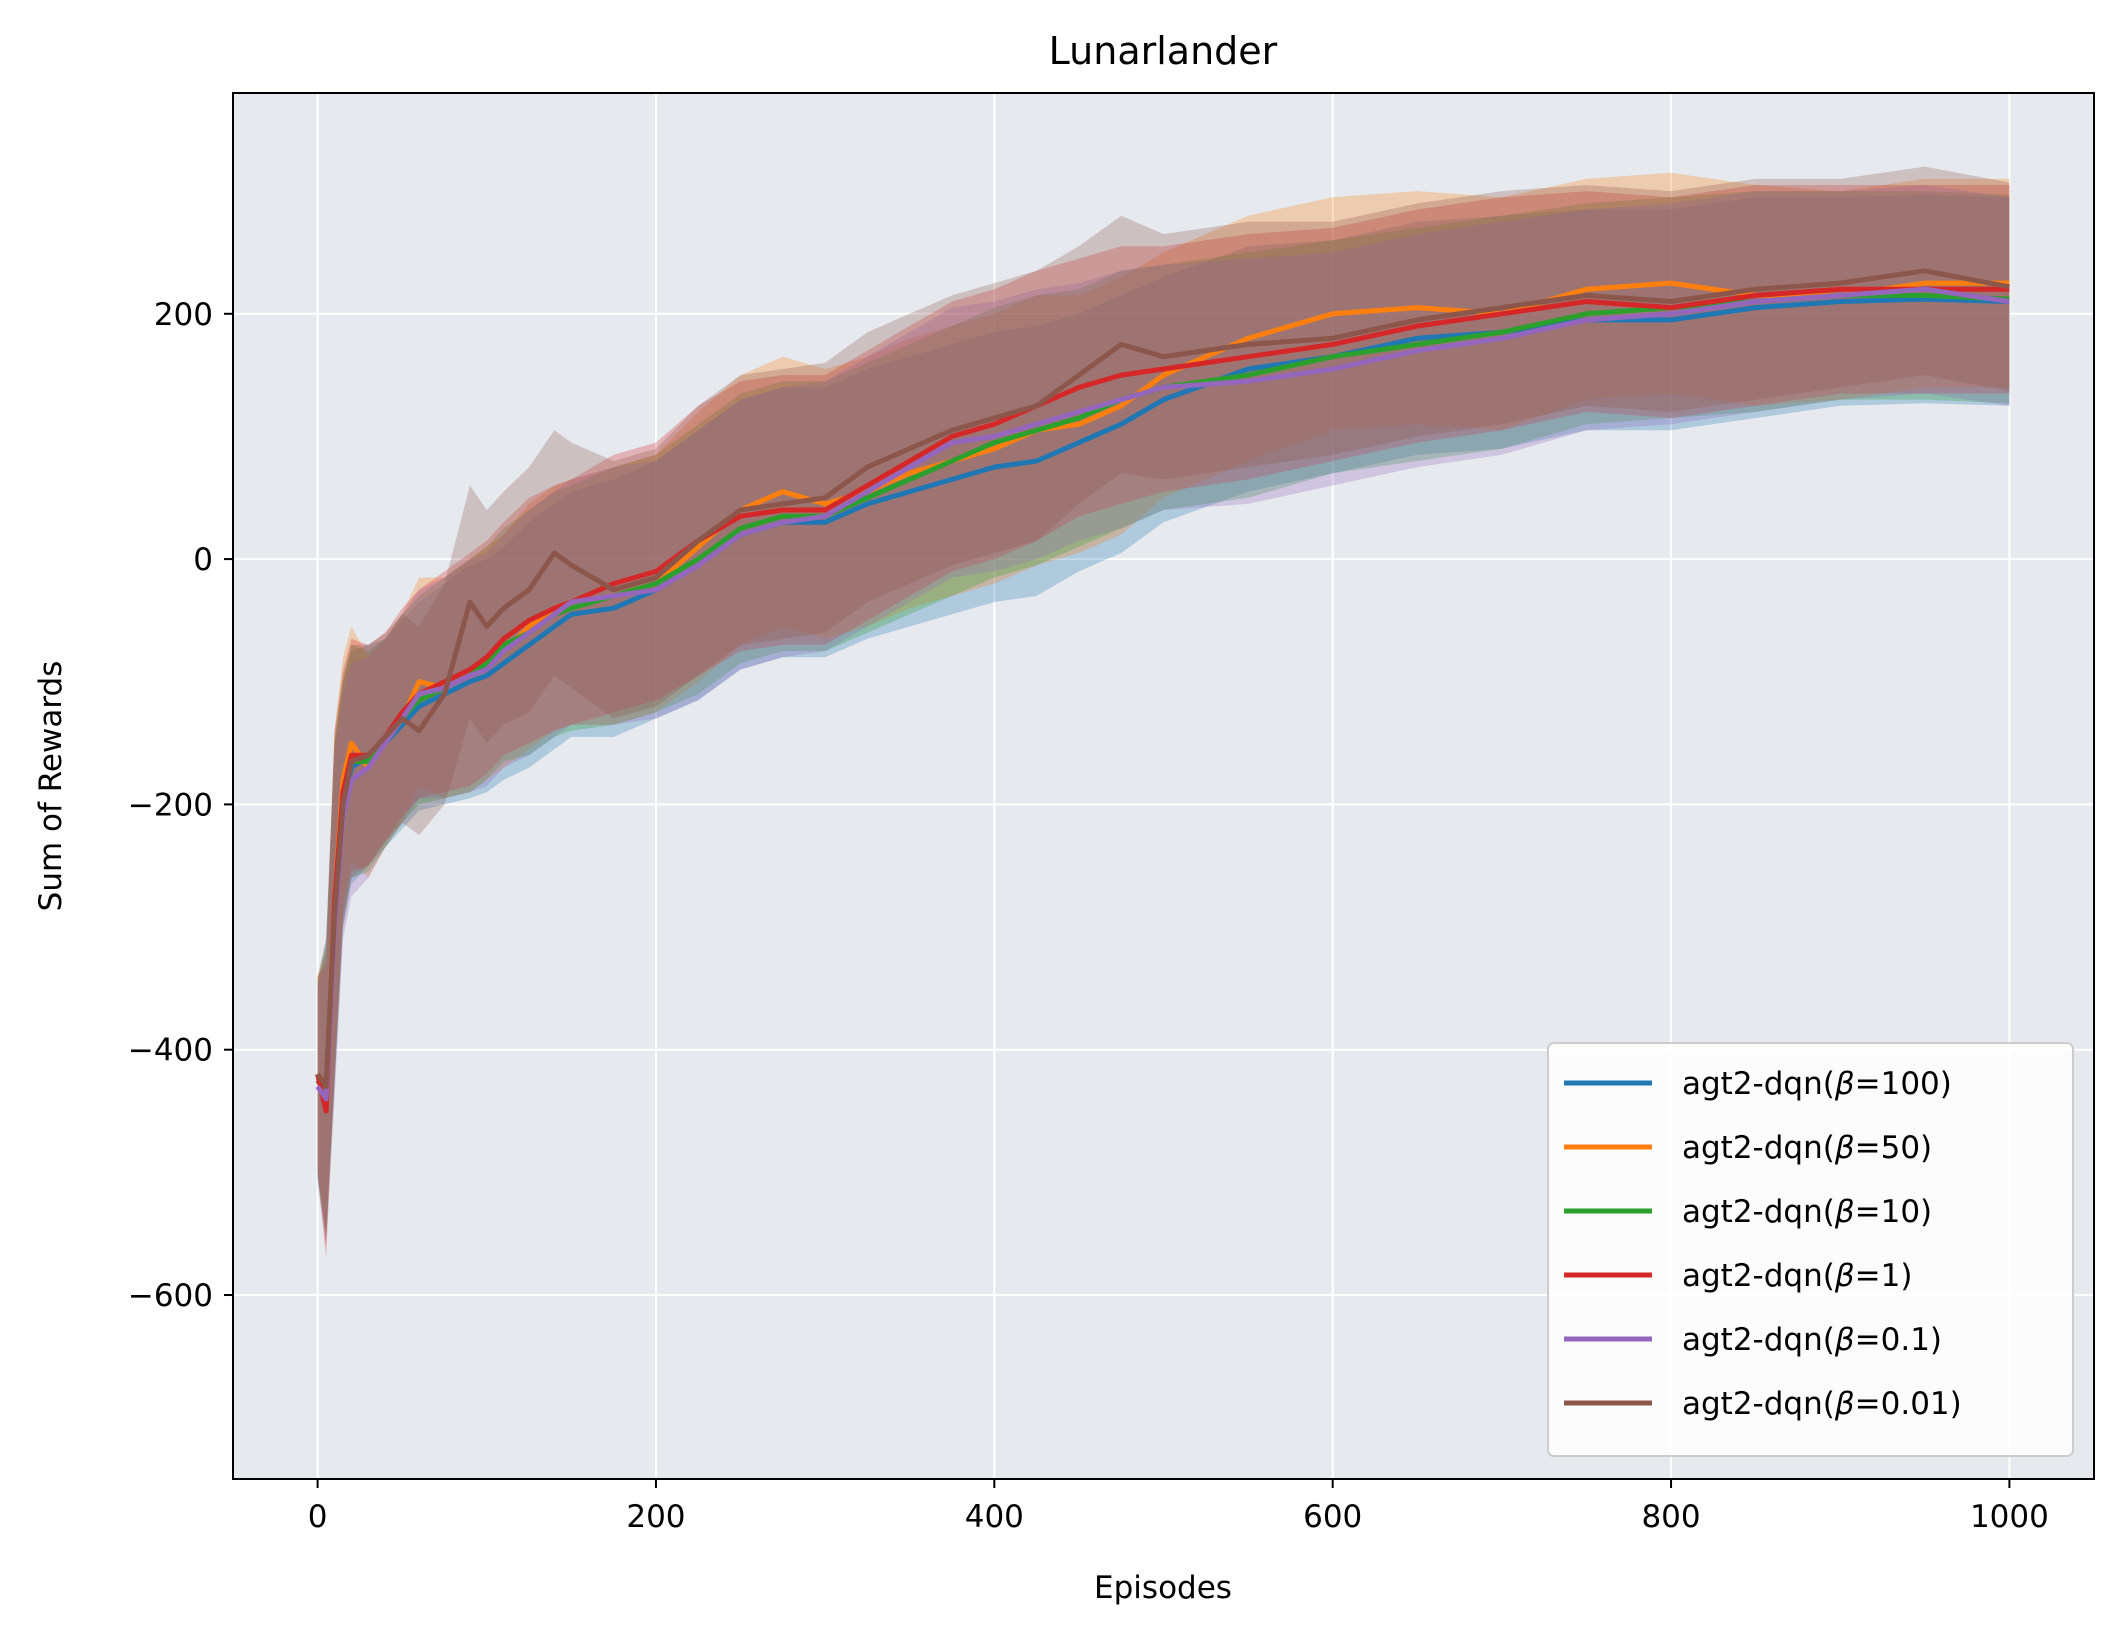 This screenshot has width=2122, height=1638. I want to click on y-tick-label: 0, so click(203, 560).